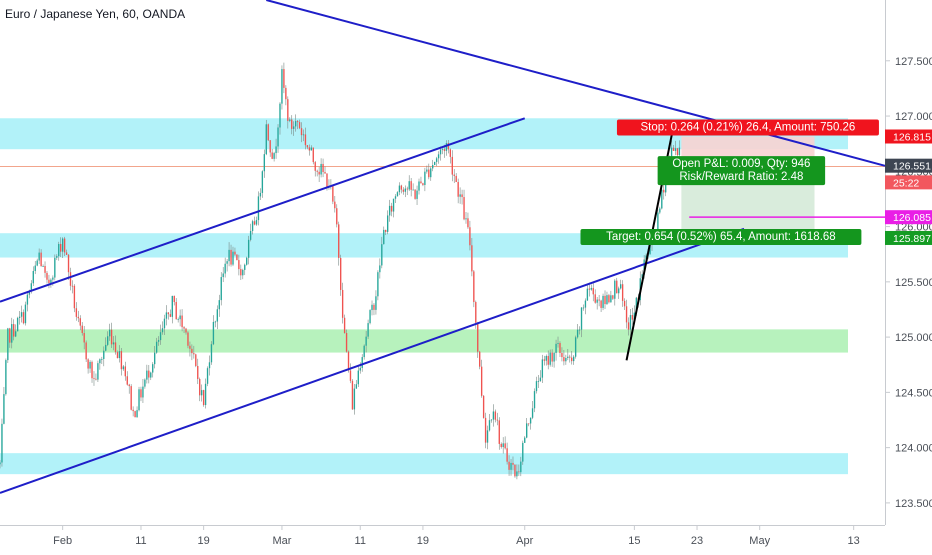  Describe the element at coordinates (913, 117) in the screenshot. I see `y-tick-label: 127.000` at that location.